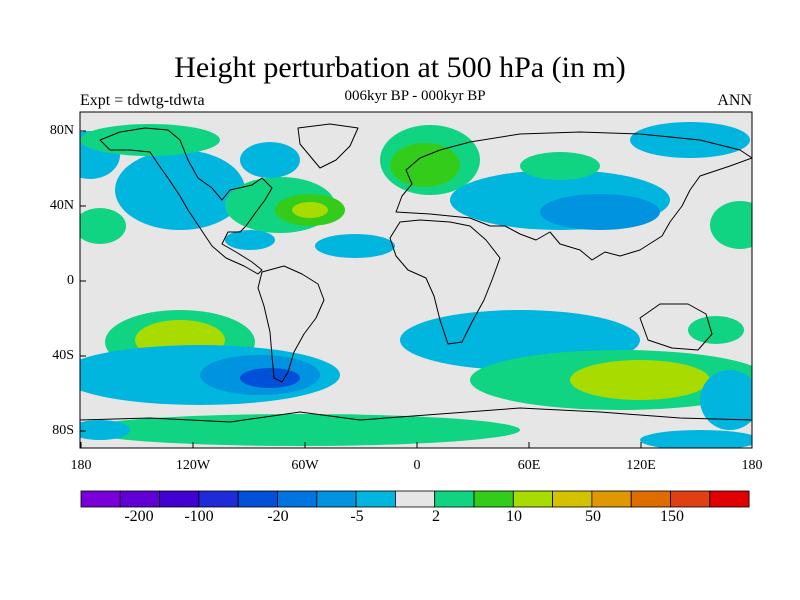  I want to click on antarctic-positive-small, so click(455, 436).